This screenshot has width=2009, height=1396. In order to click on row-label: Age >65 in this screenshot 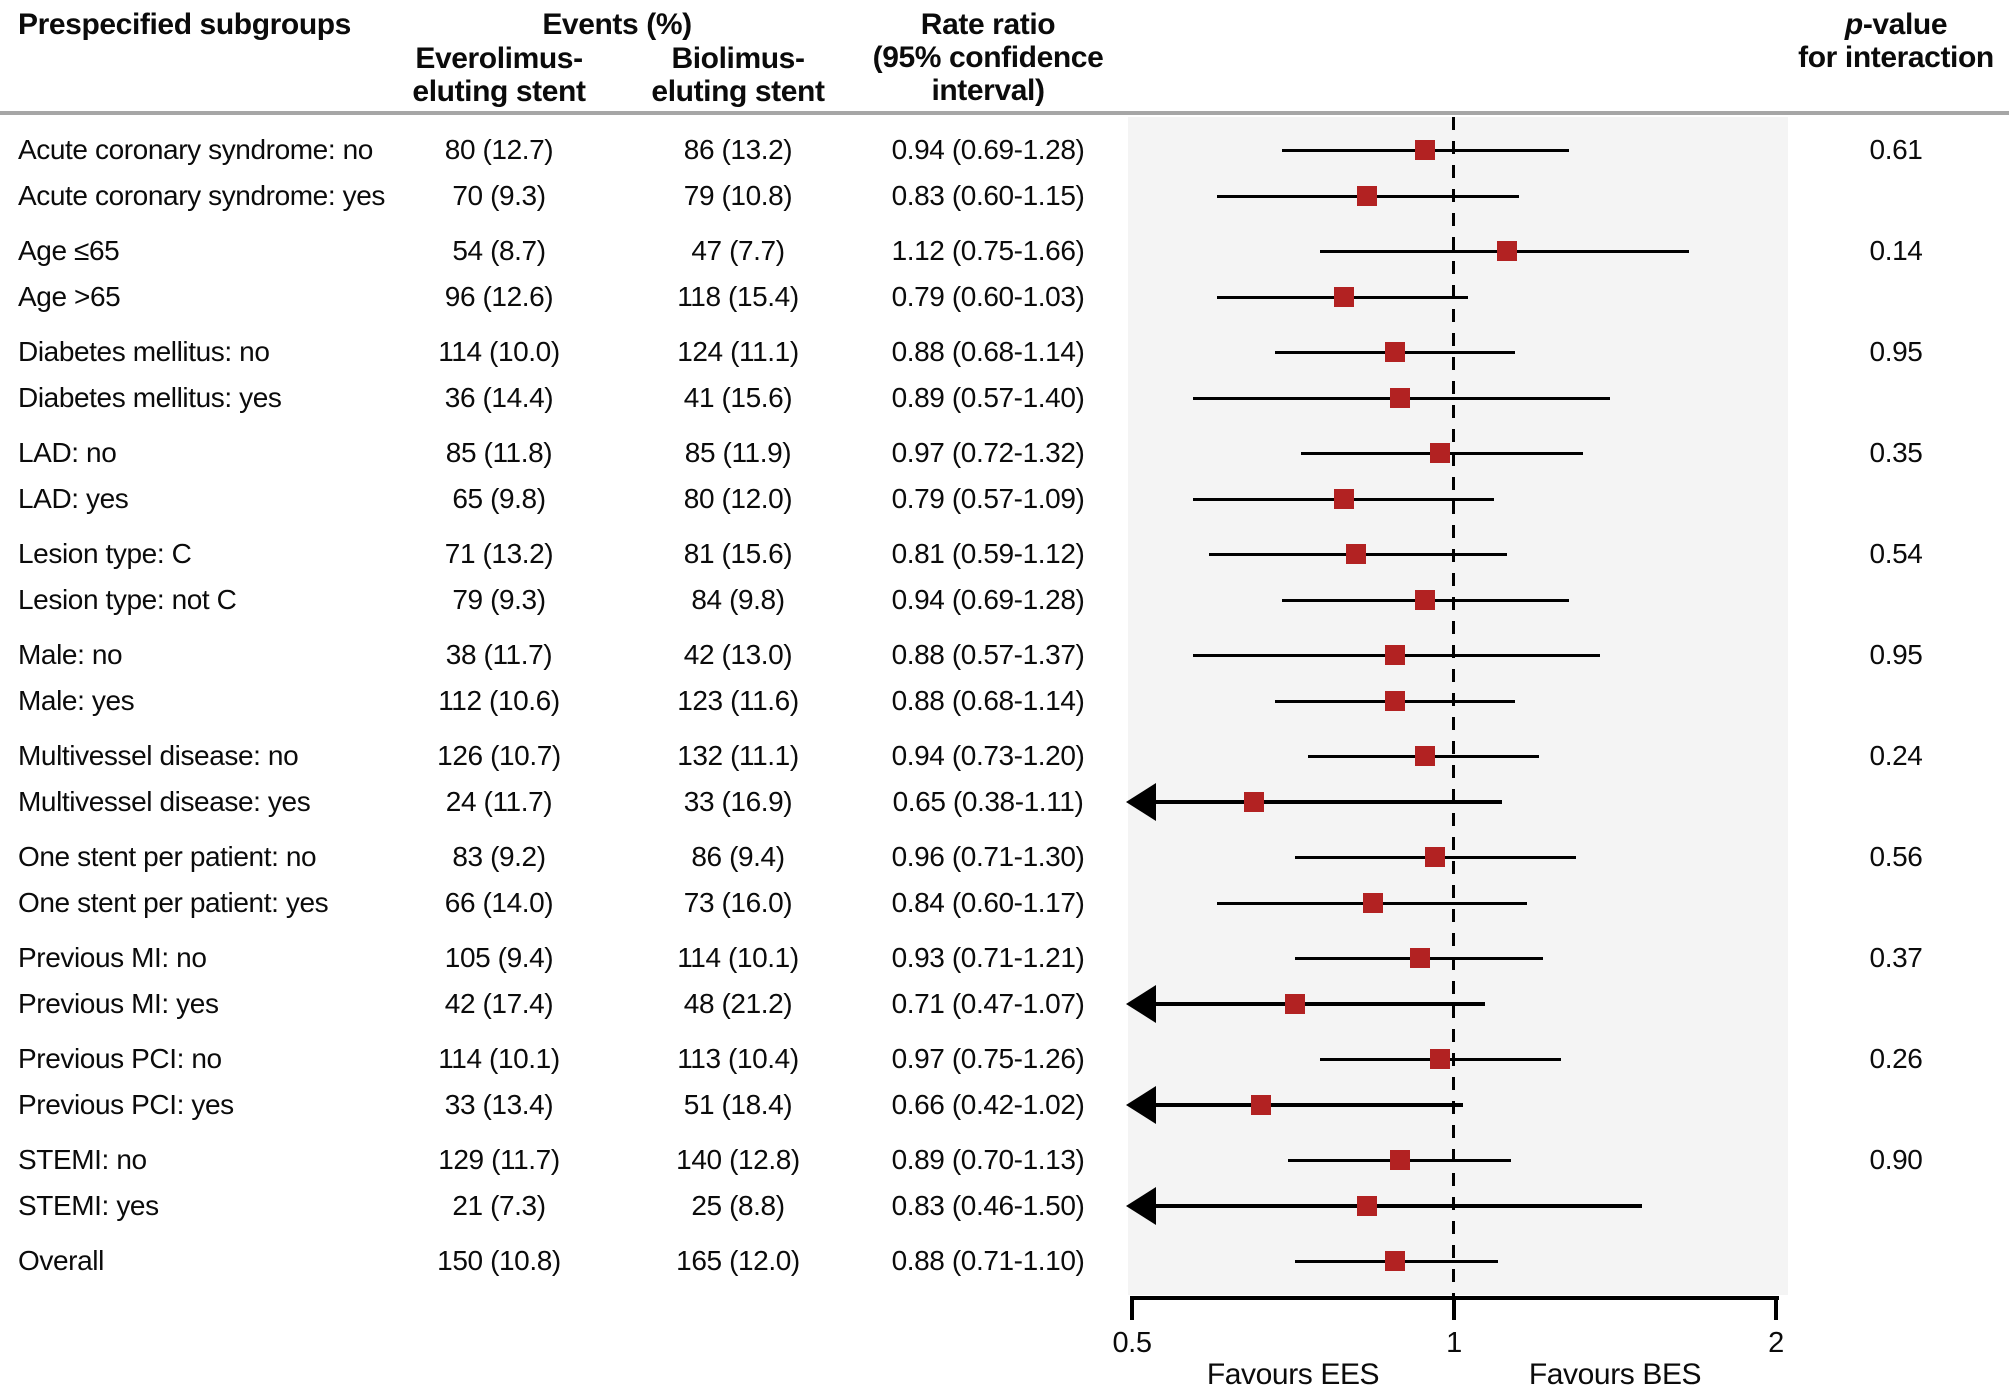, I will do `click(69, 296)`.